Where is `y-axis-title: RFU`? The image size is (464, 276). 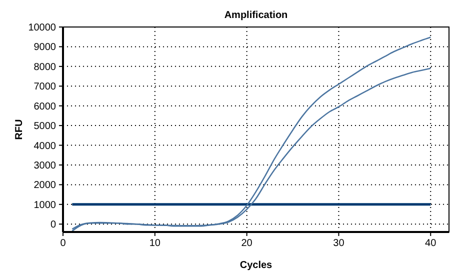
y-axis-title: RFU is located at coordinates (19, 129).